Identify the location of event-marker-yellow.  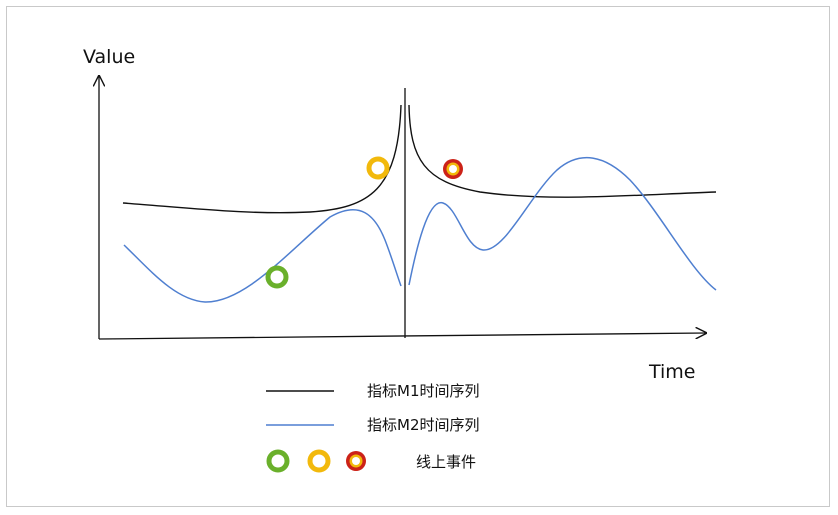
(378, 168).